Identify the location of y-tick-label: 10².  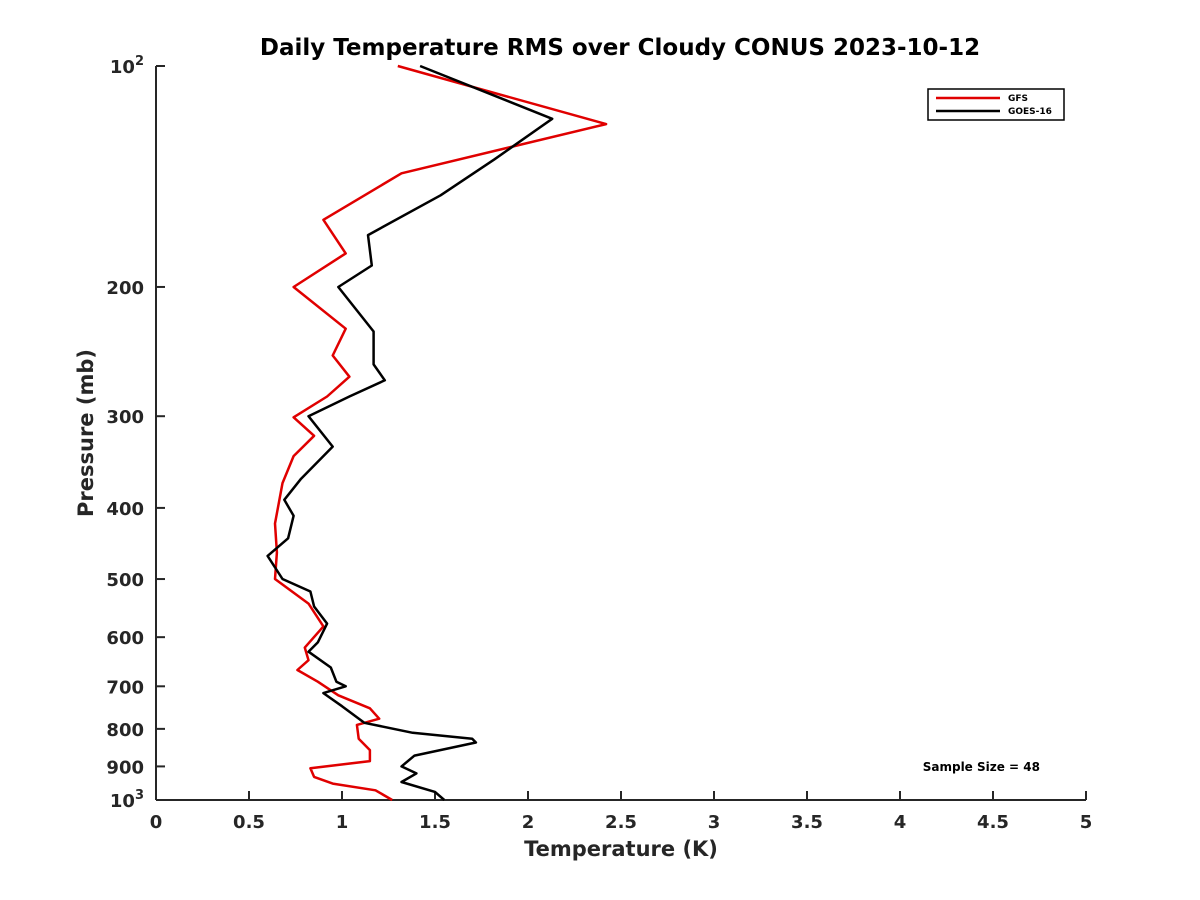
(127, 66).